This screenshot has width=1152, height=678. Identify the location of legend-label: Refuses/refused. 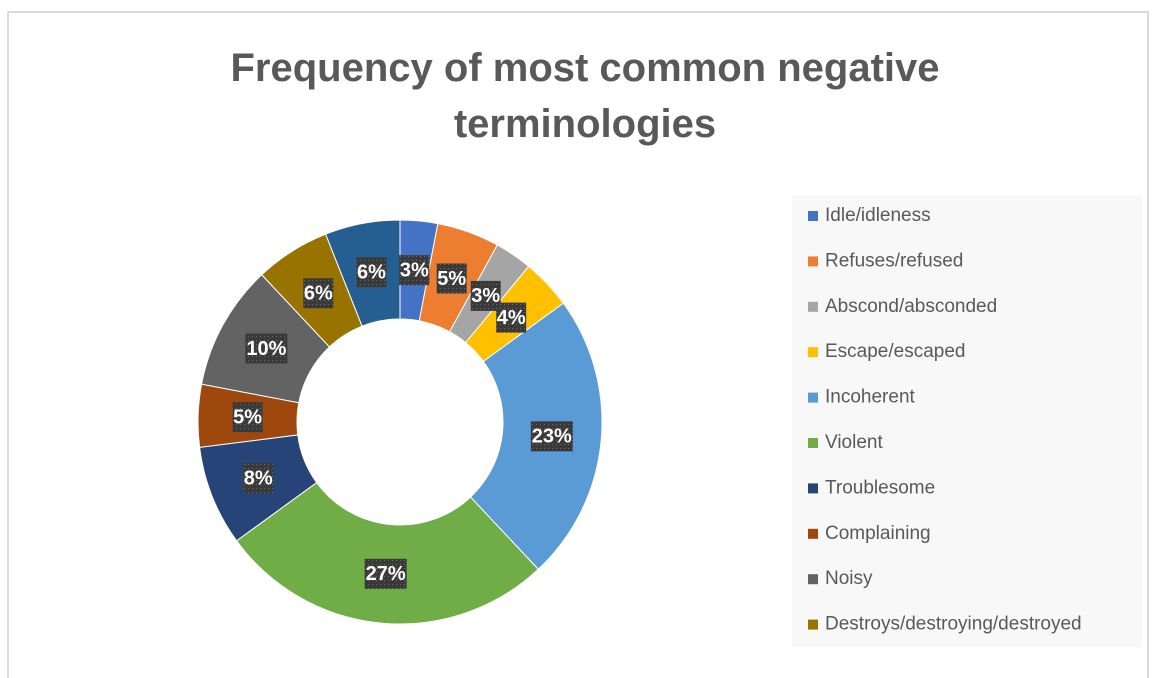
(894, 260).